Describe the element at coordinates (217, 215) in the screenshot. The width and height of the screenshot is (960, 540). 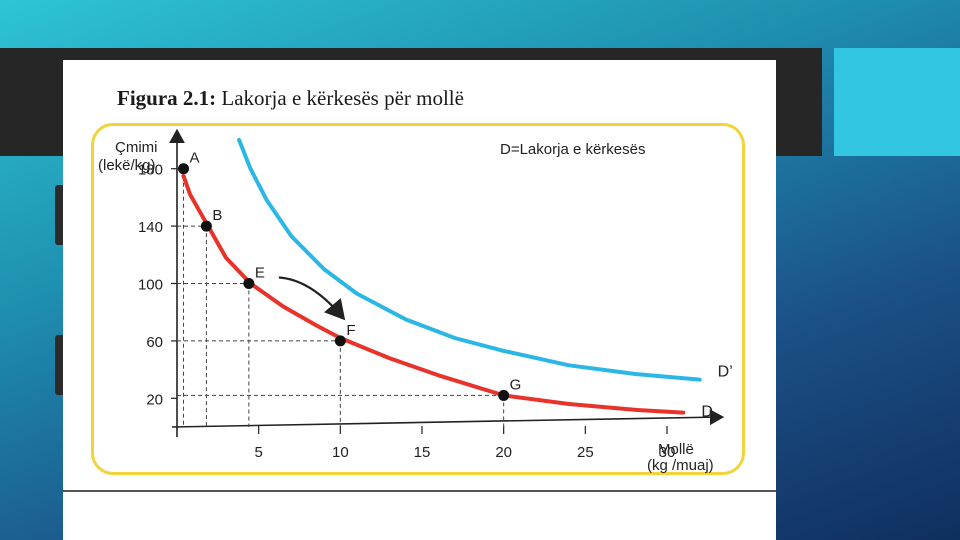
I see `point-label: B` at that location.